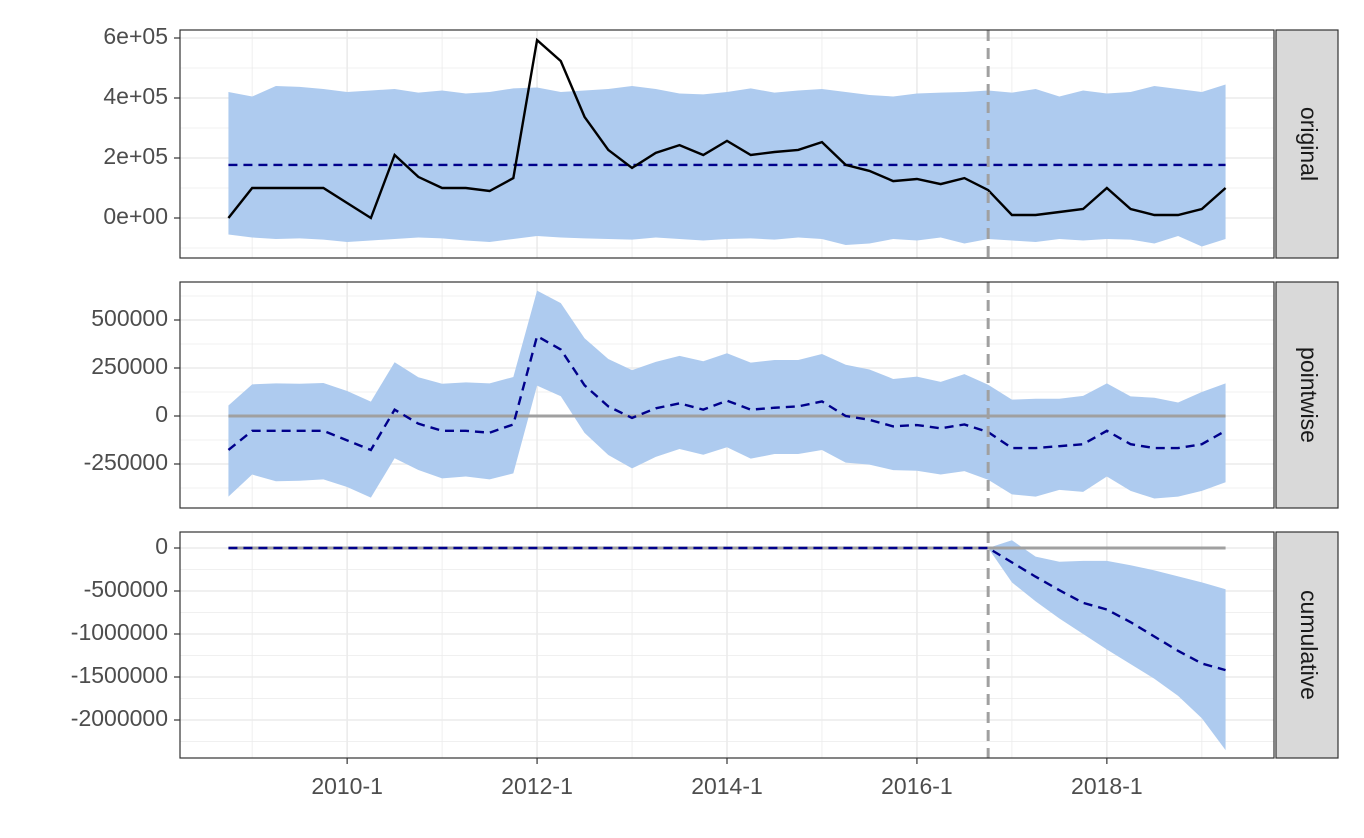 The image size is (1364, 838). What do you see at coordinates (119, 718) in the screenshot?
I see `y-tick-label: -2000000` at bounding box center [119, 718].